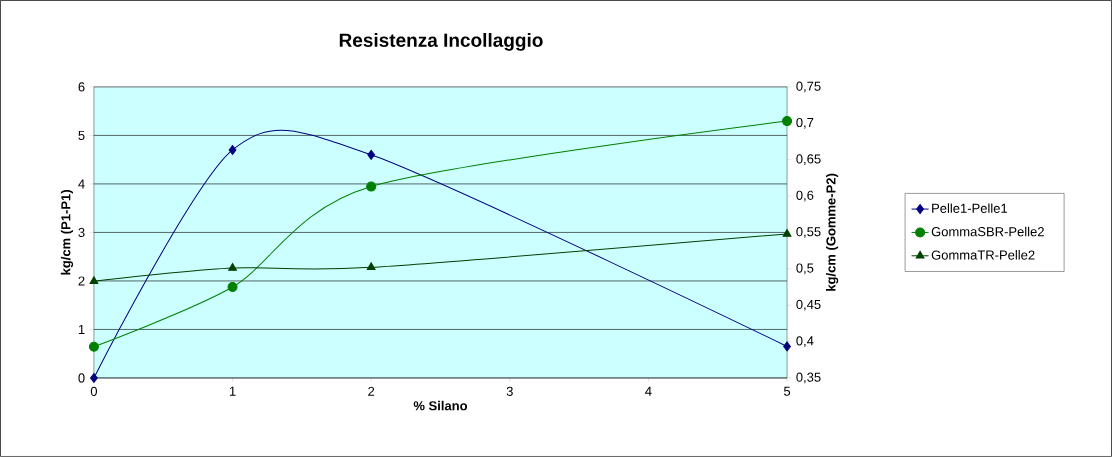 The width and height of the screenshot is (1112, 457). Describe the element at coordinates (81, 184) in the screenshot. I see `y-tick-label: 4` at that location.